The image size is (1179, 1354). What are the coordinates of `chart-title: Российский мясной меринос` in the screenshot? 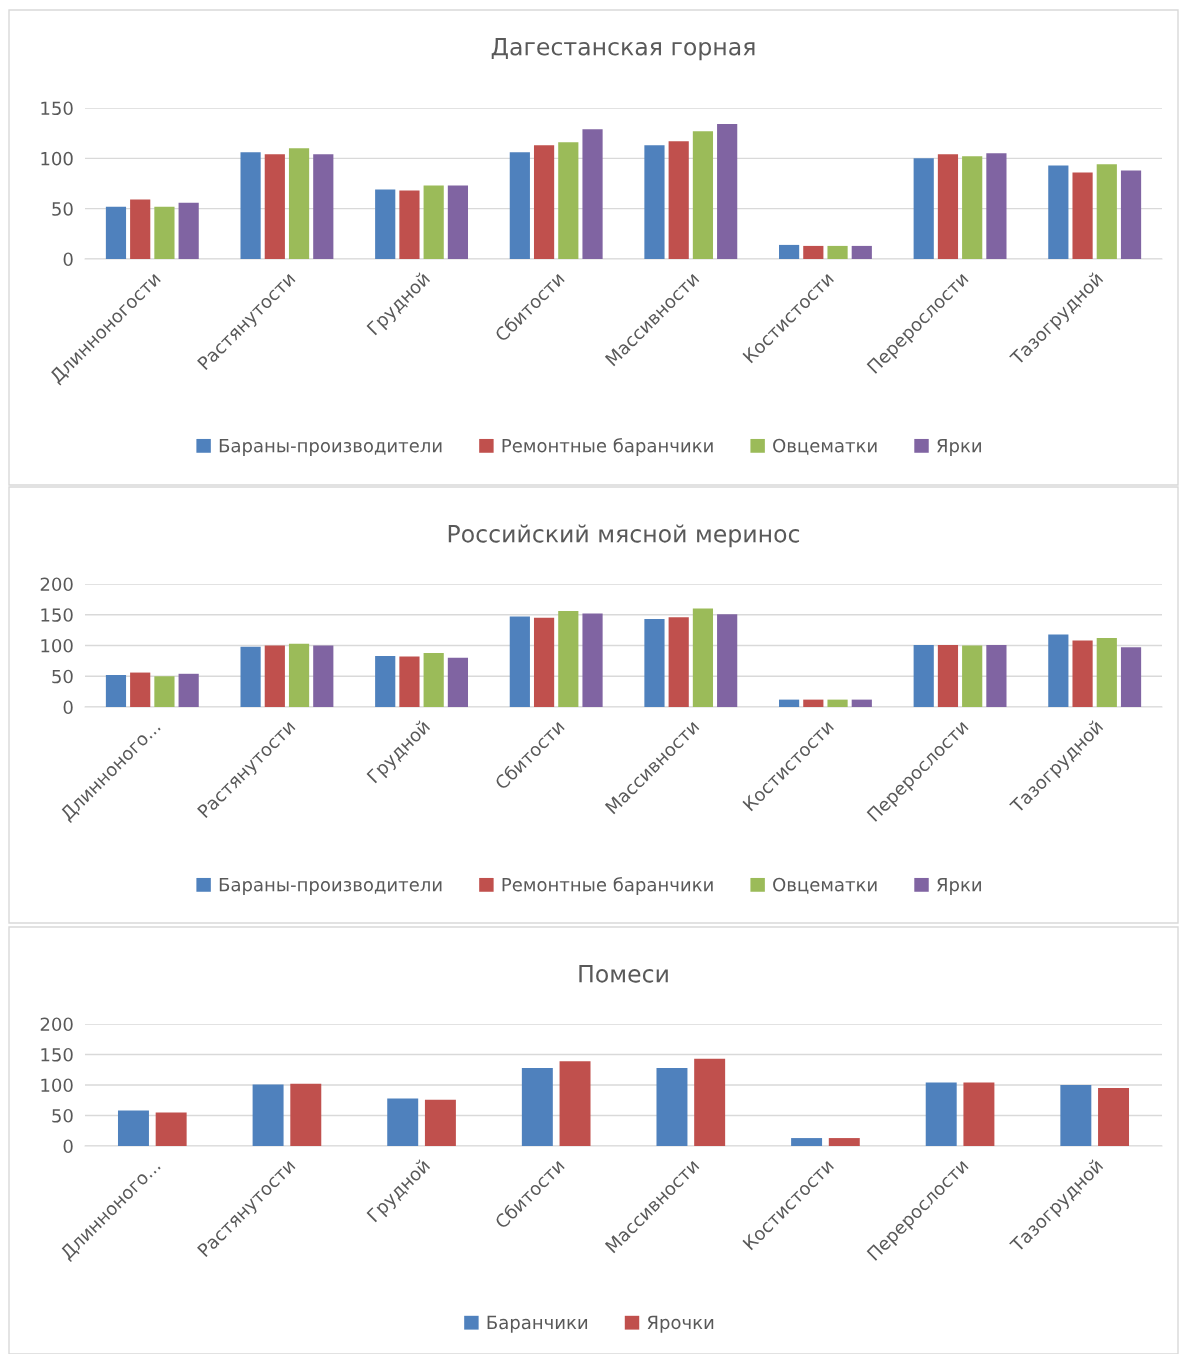 It's located at (624, 536).